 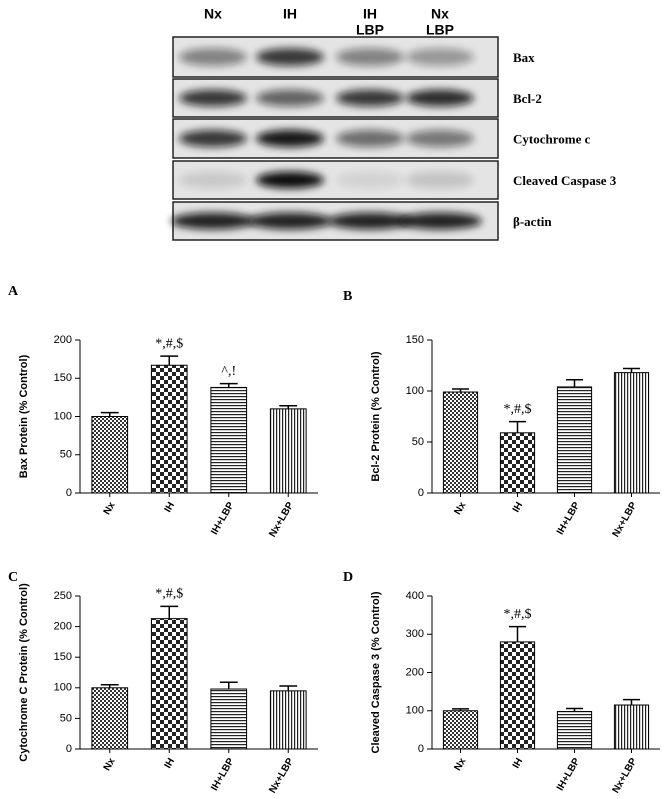 What do you see at coordinates (213, 14) in the screenshot?
I see `lane-label: Nx` at bounding box center [213, 14].